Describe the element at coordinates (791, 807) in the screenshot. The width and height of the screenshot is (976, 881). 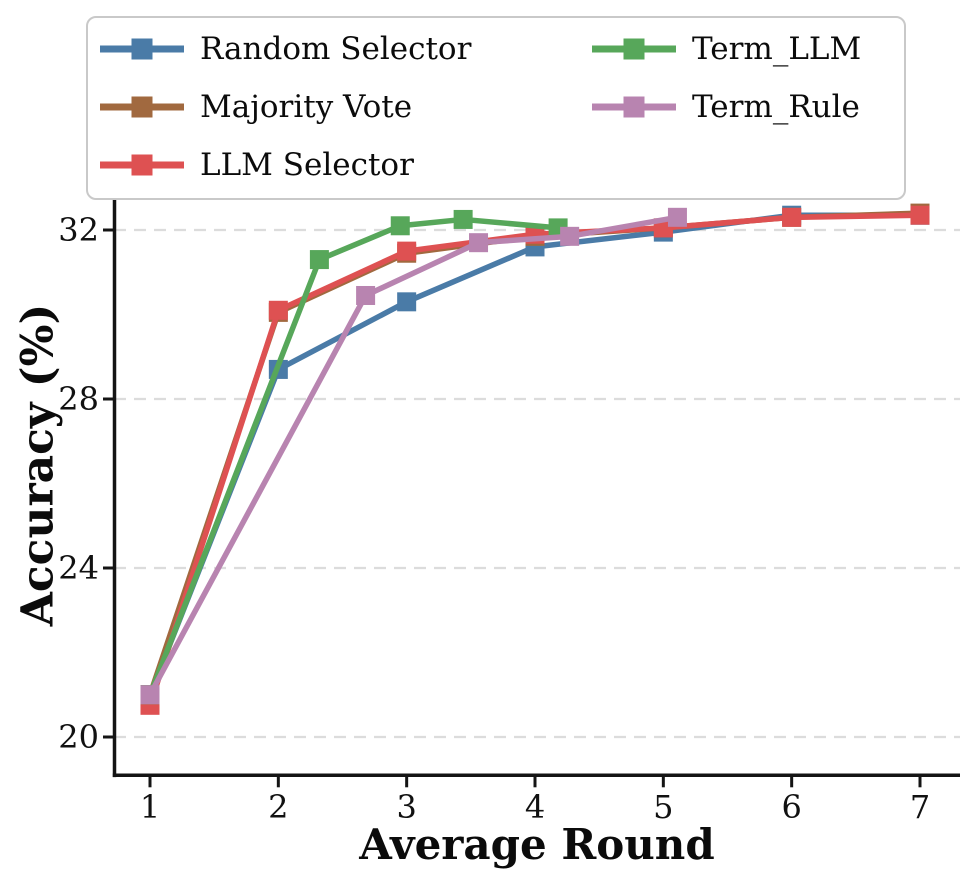
I see `x-tick-label: 6` at that location.